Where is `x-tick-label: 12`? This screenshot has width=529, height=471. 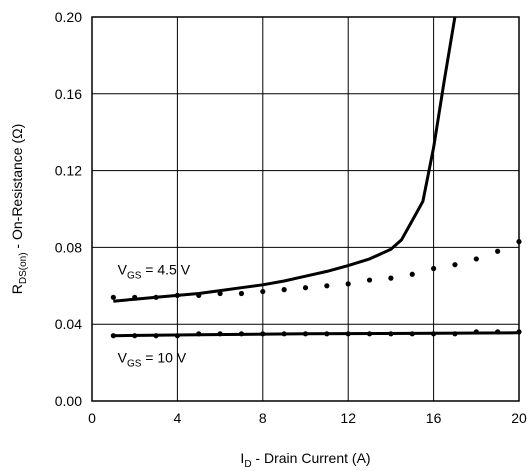
x-tick-label: 12 is located at coordinates (348, 418).